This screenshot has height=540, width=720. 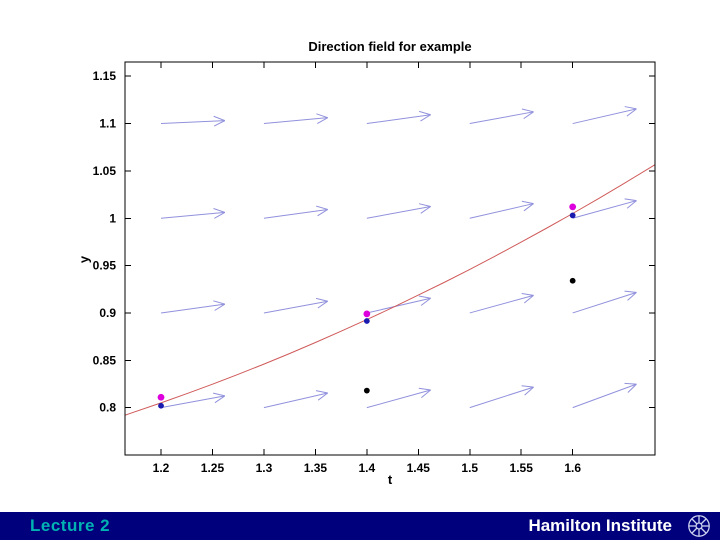 I want to click on x-tick-label: 1.45, so click(x=419, y=468).